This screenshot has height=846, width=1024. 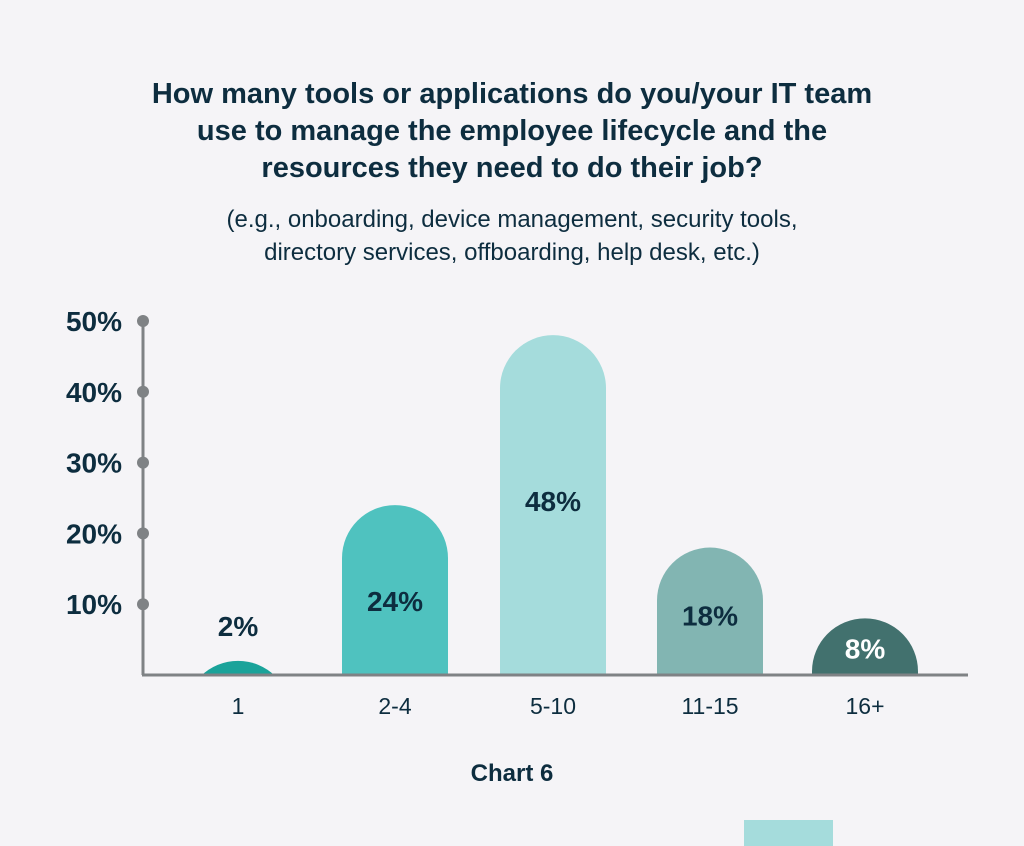 I want to click on data-label: 2%, so click(x=238, y=626).